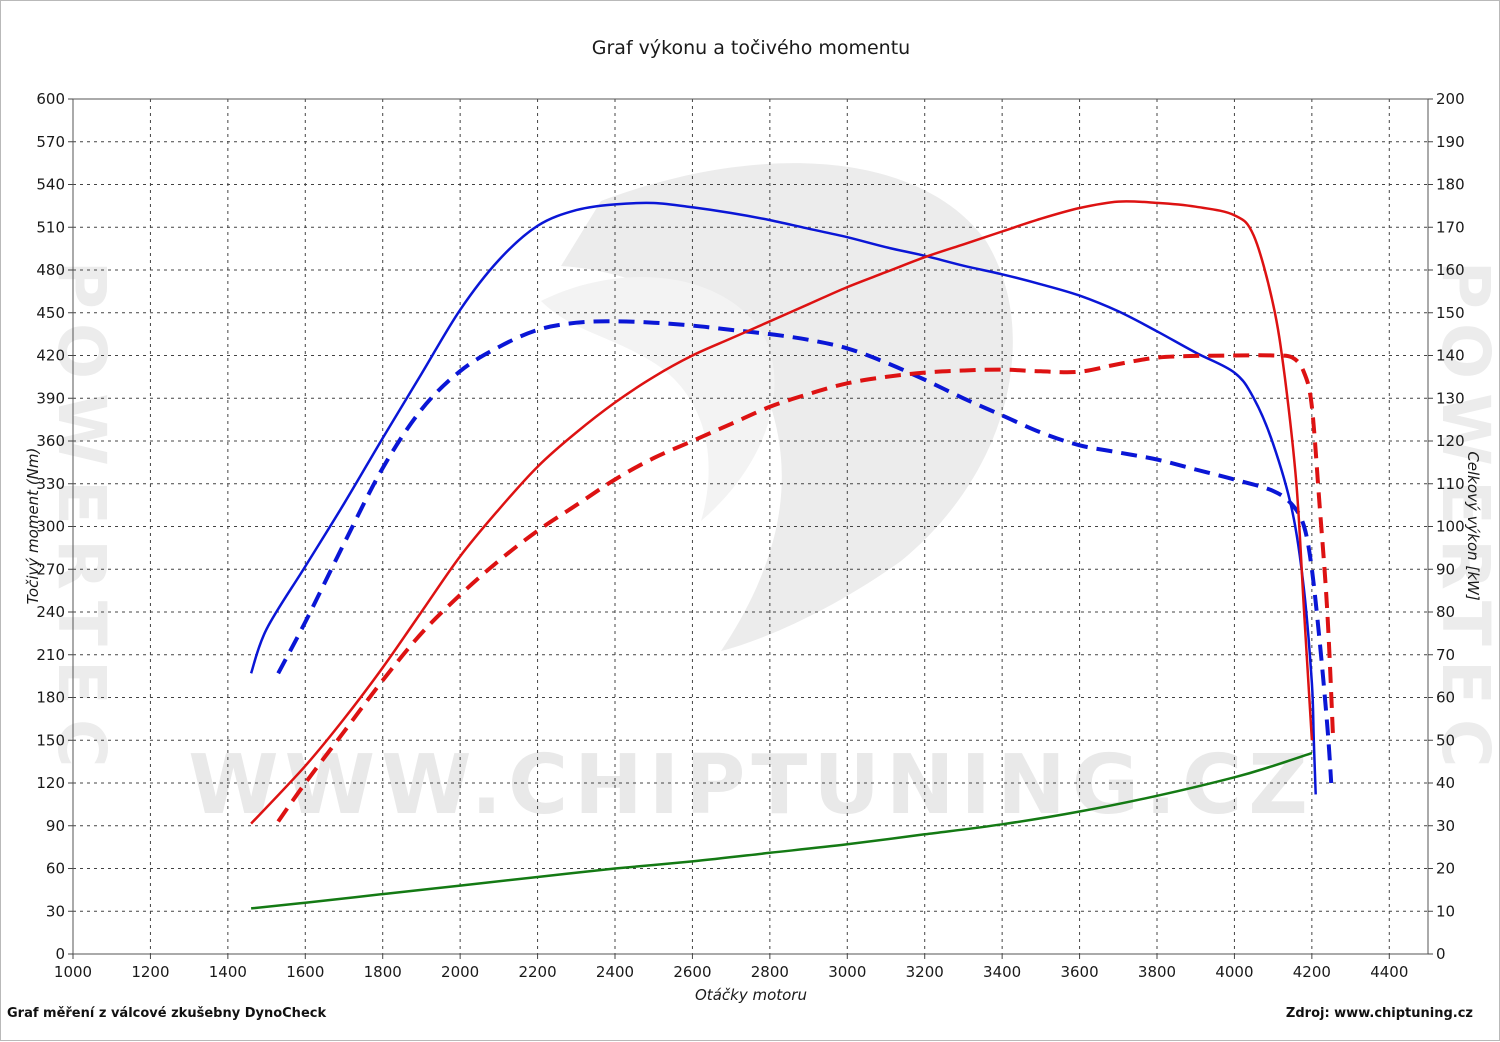 The width and height of the screenshot is (1500, 1042). What do you see at coordinates (1445, 655) in the screenshot?
I see `y-right-tick-label: 70` at bounding box center [1445, 655].